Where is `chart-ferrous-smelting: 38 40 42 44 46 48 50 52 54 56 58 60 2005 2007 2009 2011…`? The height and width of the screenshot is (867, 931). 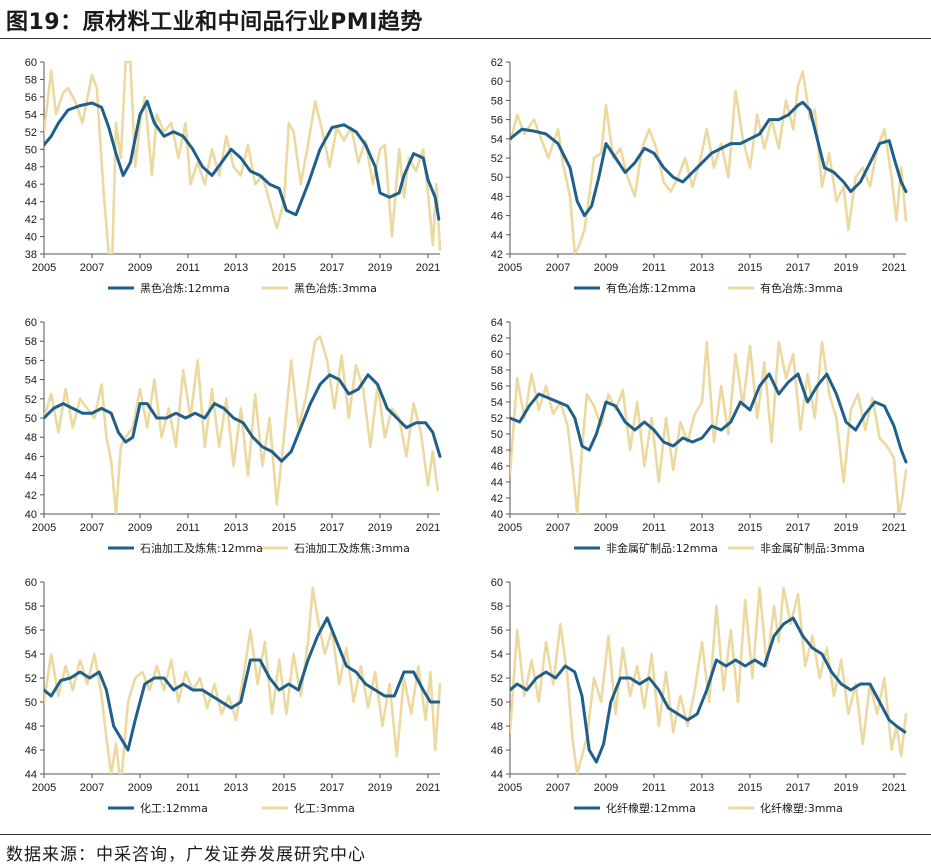 chart-ferrous-smelting: 38 40 42 44 46 48 50 52 54 56 58 60 2005 2007 2009 2011… is located at coordinates (233, 176).